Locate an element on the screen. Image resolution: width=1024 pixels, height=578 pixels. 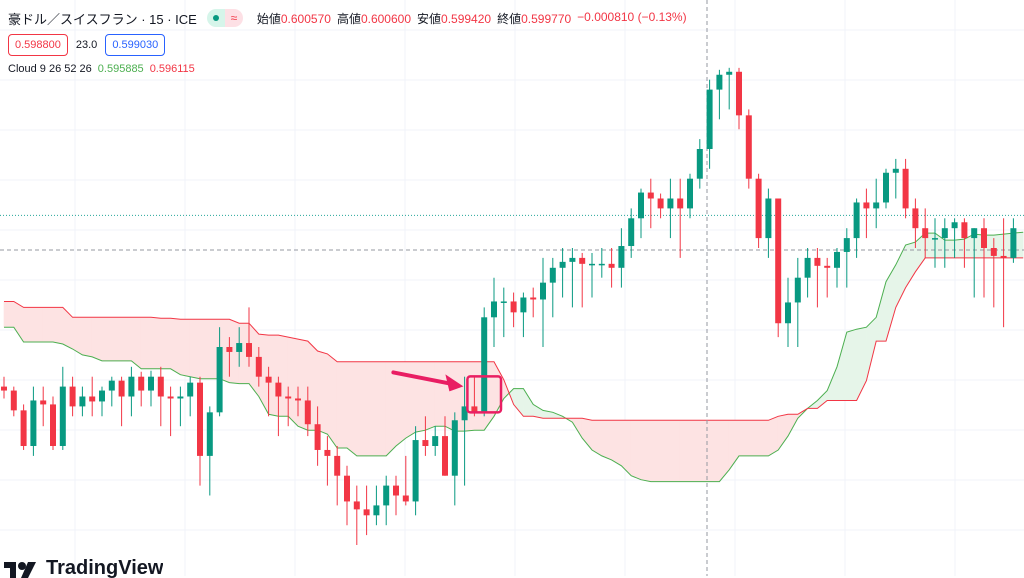
indicator-legend: Cloud 9 26 52 26 0.595885 0.596115 is located at coordinates (101, 69).